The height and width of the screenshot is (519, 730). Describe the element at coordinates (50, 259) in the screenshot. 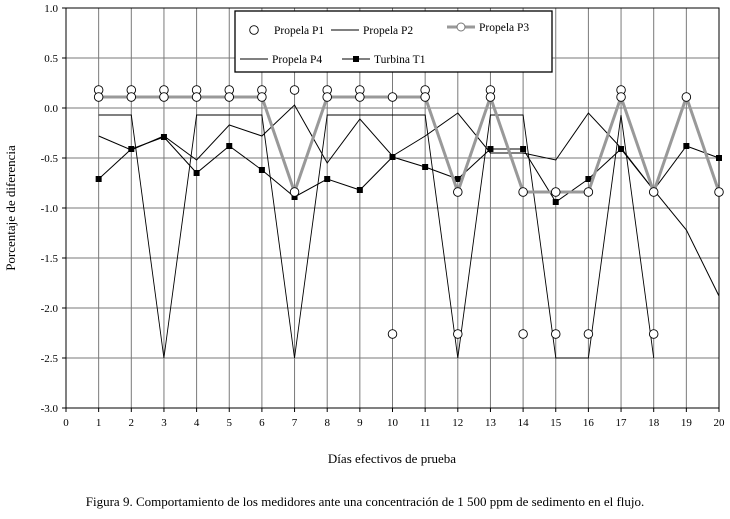

I see `y-tick-label: -1.5` at that location.